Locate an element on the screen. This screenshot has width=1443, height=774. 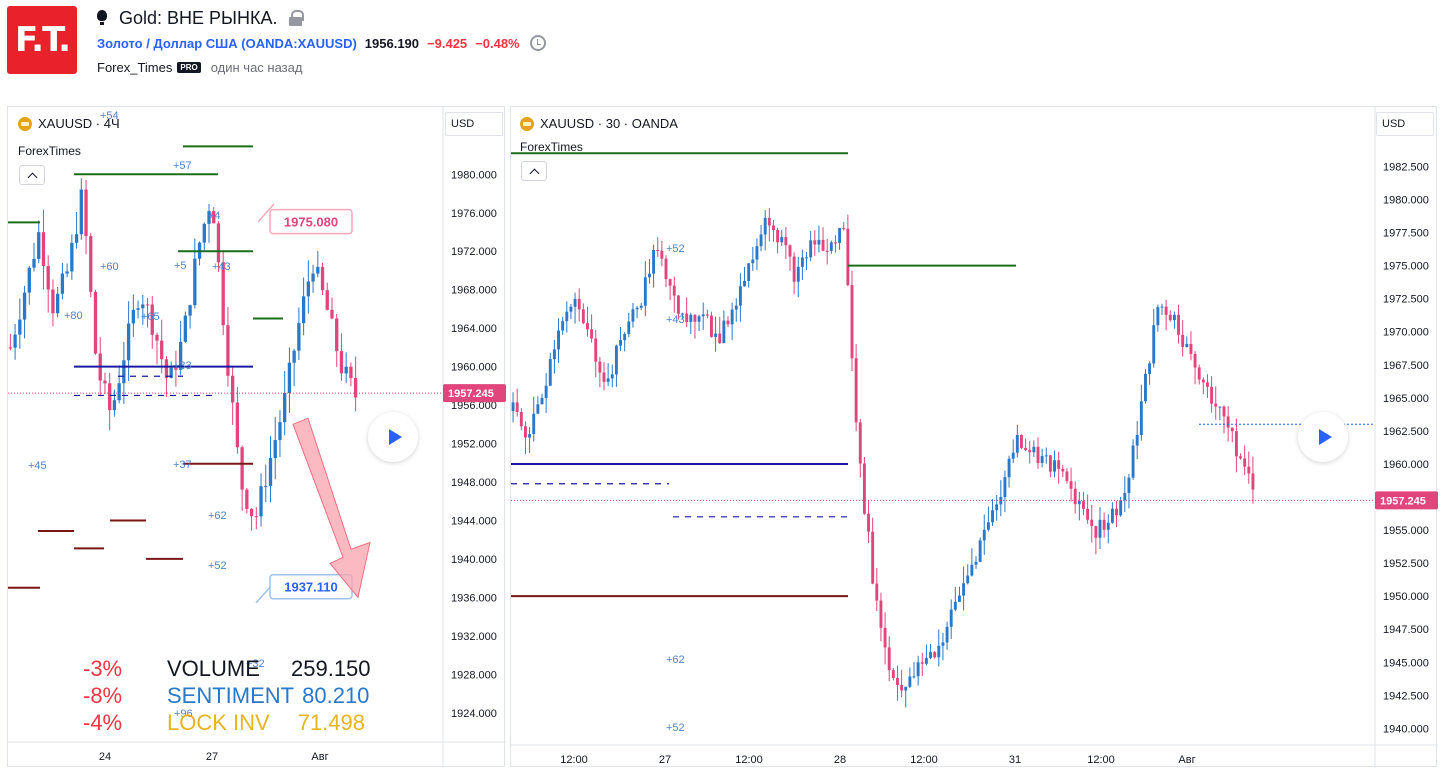
price-tick-label: 1972.000 is located at coordinates (474, 252).